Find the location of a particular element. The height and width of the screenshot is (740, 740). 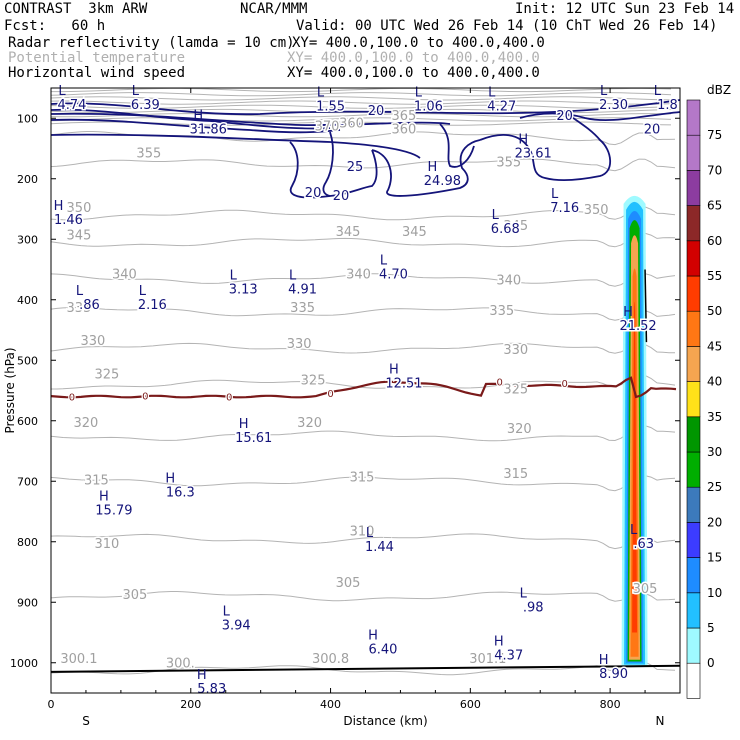

colorbar-label: 0 is located at coordinates (711, 663).